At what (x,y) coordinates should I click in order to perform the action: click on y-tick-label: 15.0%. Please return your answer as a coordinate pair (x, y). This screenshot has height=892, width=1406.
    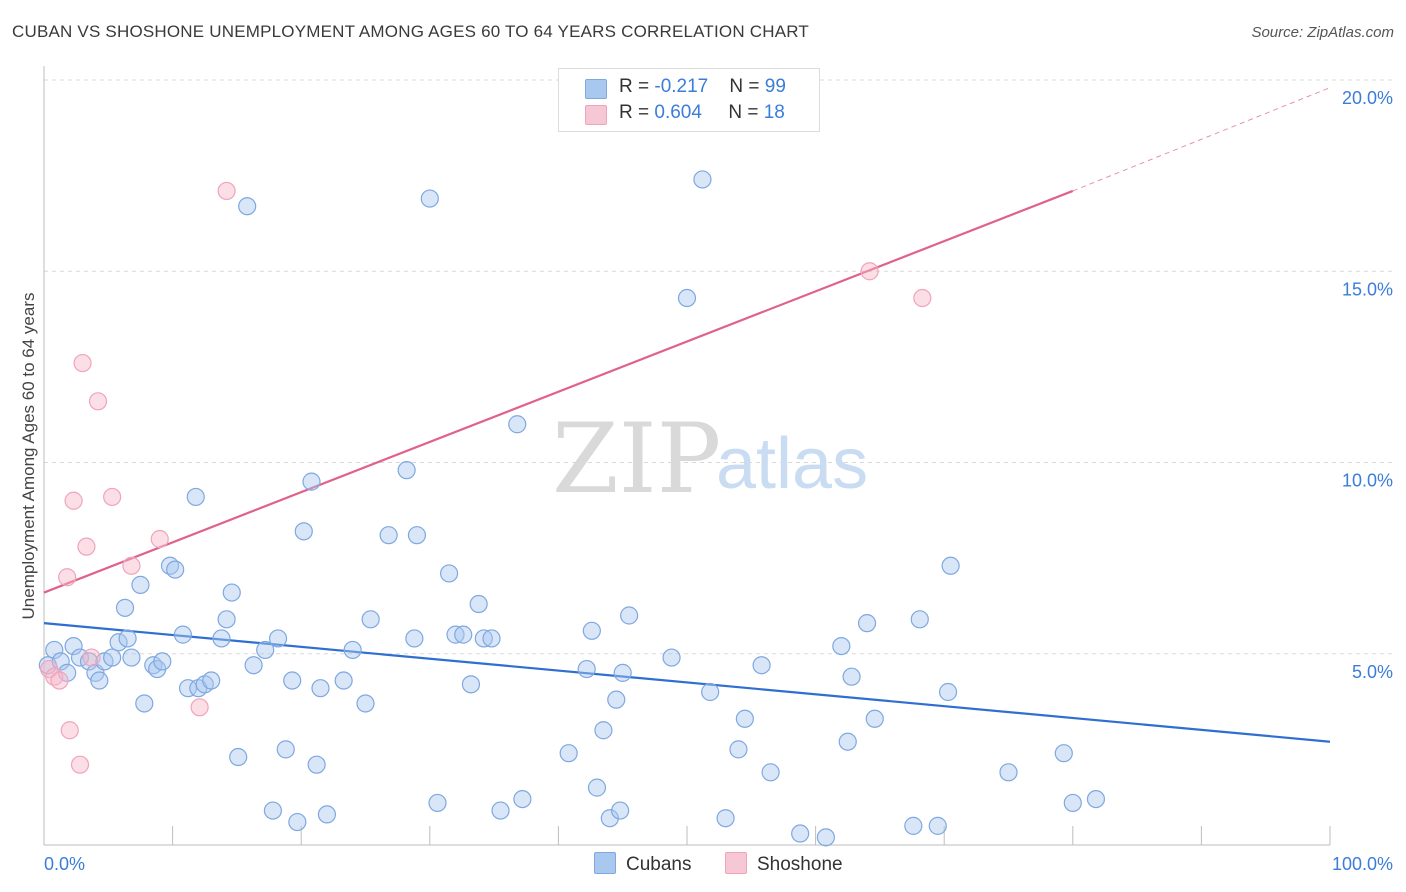
    Looking at the image, I should click on (1367, 289).